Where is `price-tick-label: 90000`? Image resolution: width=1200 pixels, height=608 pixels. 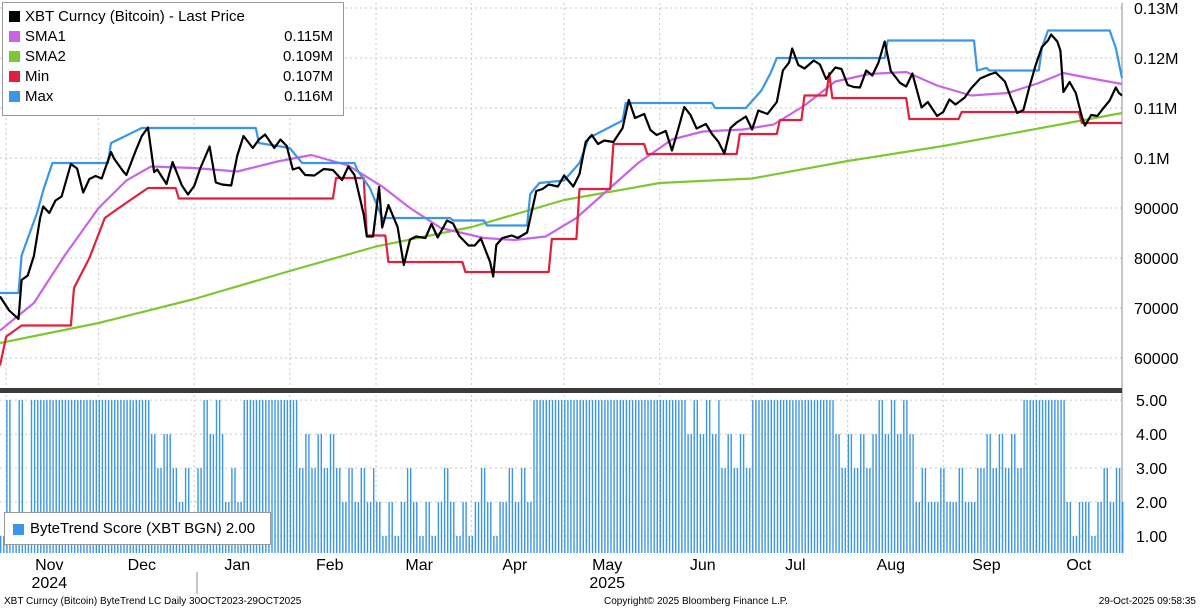 price-tick-label: 90000 is located at coordinates (1156, 209).